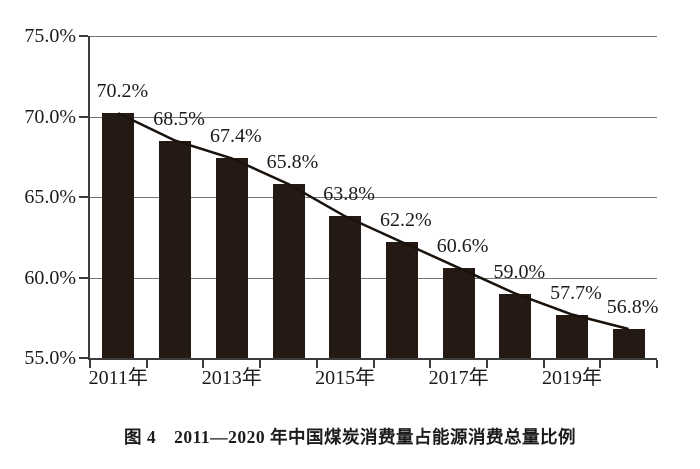 This screenshot has width=700, height=469. Describe the element at coordinates (122, 91) in the screenshot. I see `data-label: 70.2%` at that location.